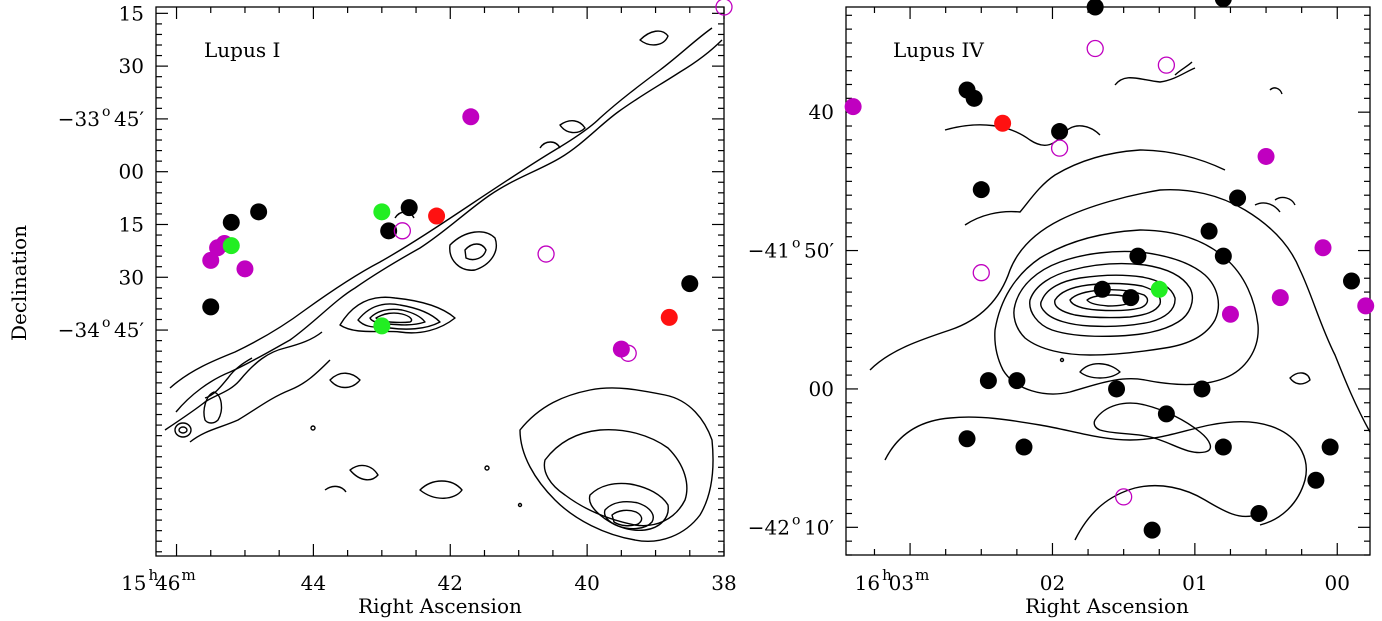  Describe the element at coordinates (769, 251) in the screenshot. I see `y-tick-label-degrees: −41` at that location.